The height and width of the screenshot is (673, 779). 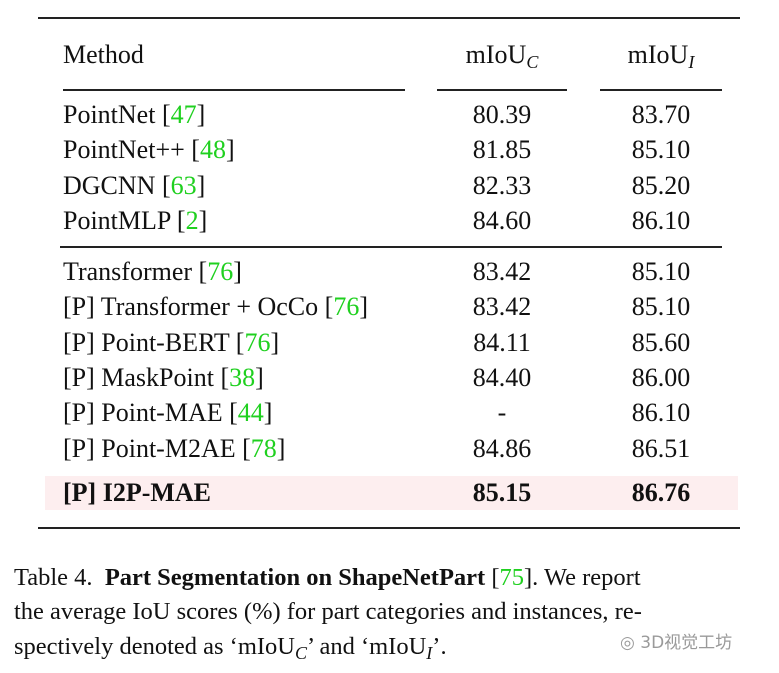 What do you see at coordinates (389, 18) in the screenshot?
I see `top-rule` at bounding box center [389, 18].